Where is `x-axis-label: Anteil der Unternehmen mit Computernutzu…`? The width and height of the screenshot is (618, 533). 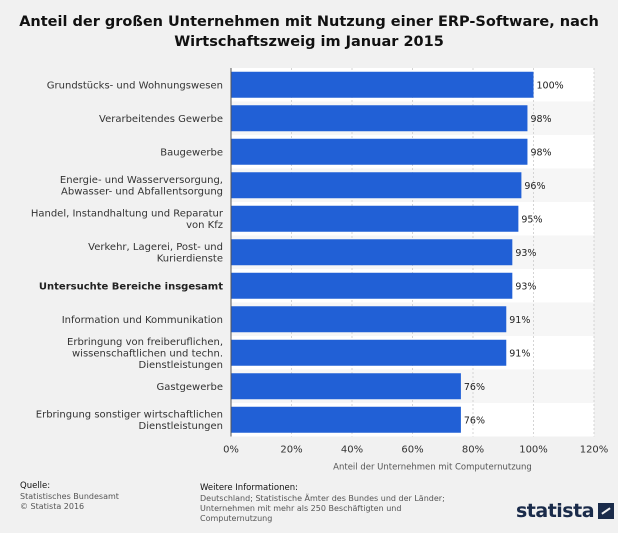 x-axis-label: Anteil der Unternehmen mit Computernutzu… is located at coordinates (432, 468).